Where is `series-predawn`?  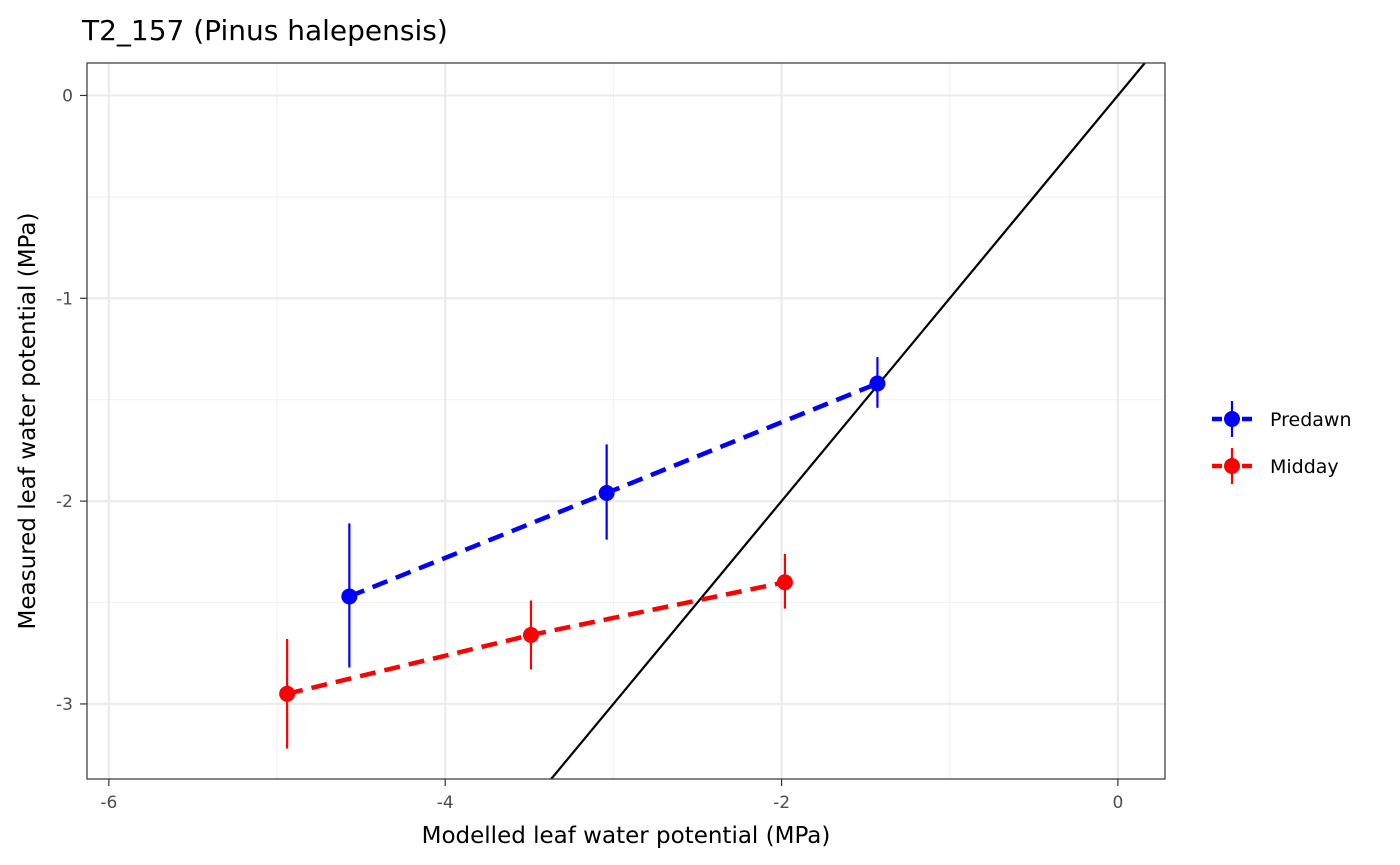
series-predawn is located at coordinates (613, 512).